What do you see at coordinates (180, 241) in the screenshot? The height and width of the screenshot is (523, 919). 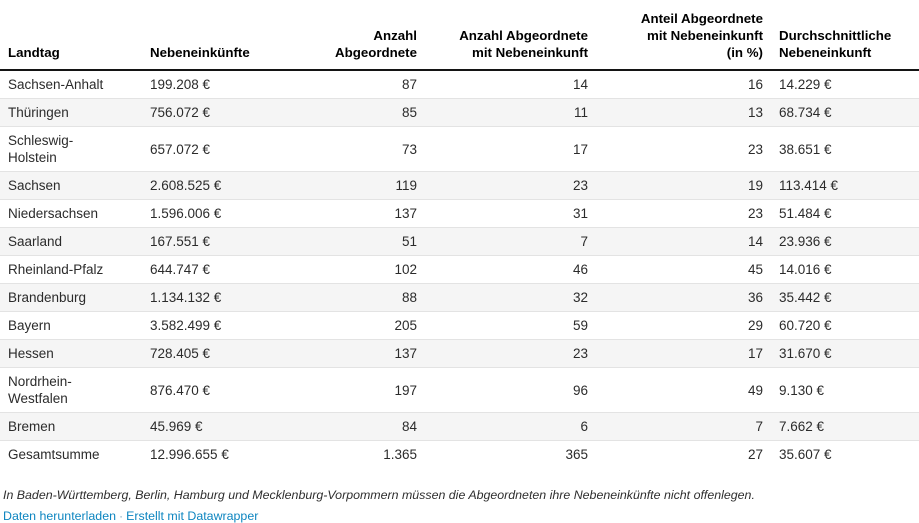 I see `cell-nebeneinkuenfte: 167.551 €` at bounding box center [180, 241].